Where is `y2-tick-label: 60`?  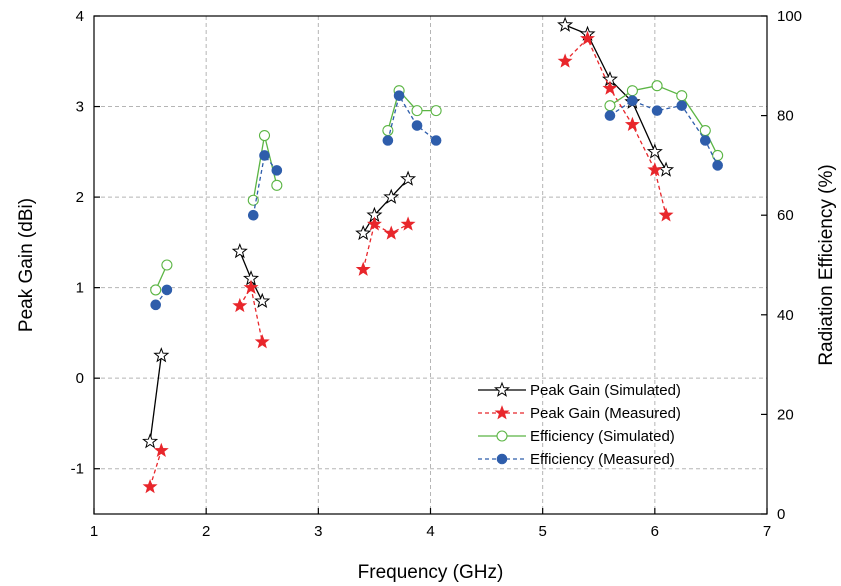 y2-tick-label: 60 is located at coordinates (785, 215).